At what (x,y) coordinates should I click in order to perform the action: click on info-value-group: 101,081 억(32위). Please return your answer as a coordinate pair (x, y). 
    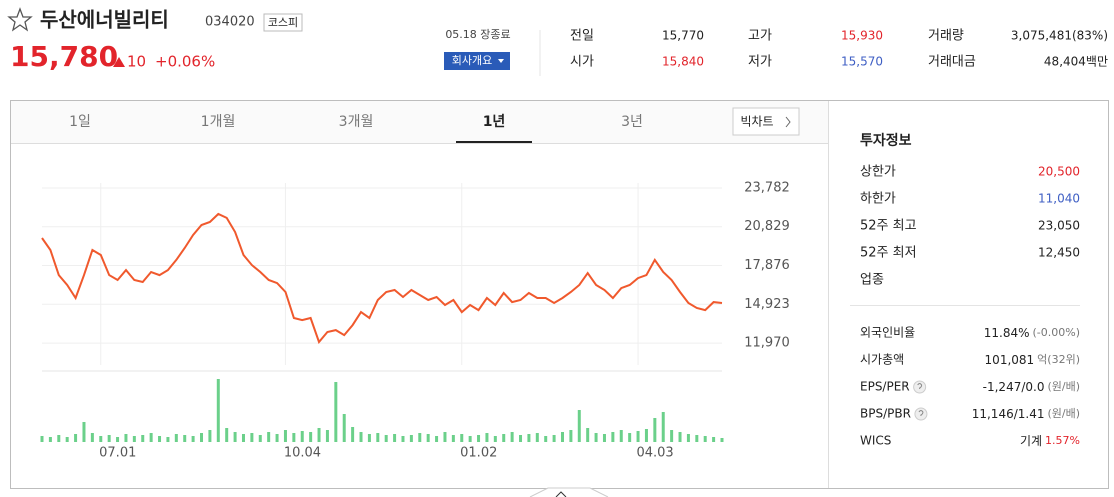
    Looking at the image, I should click on (1032, 360).